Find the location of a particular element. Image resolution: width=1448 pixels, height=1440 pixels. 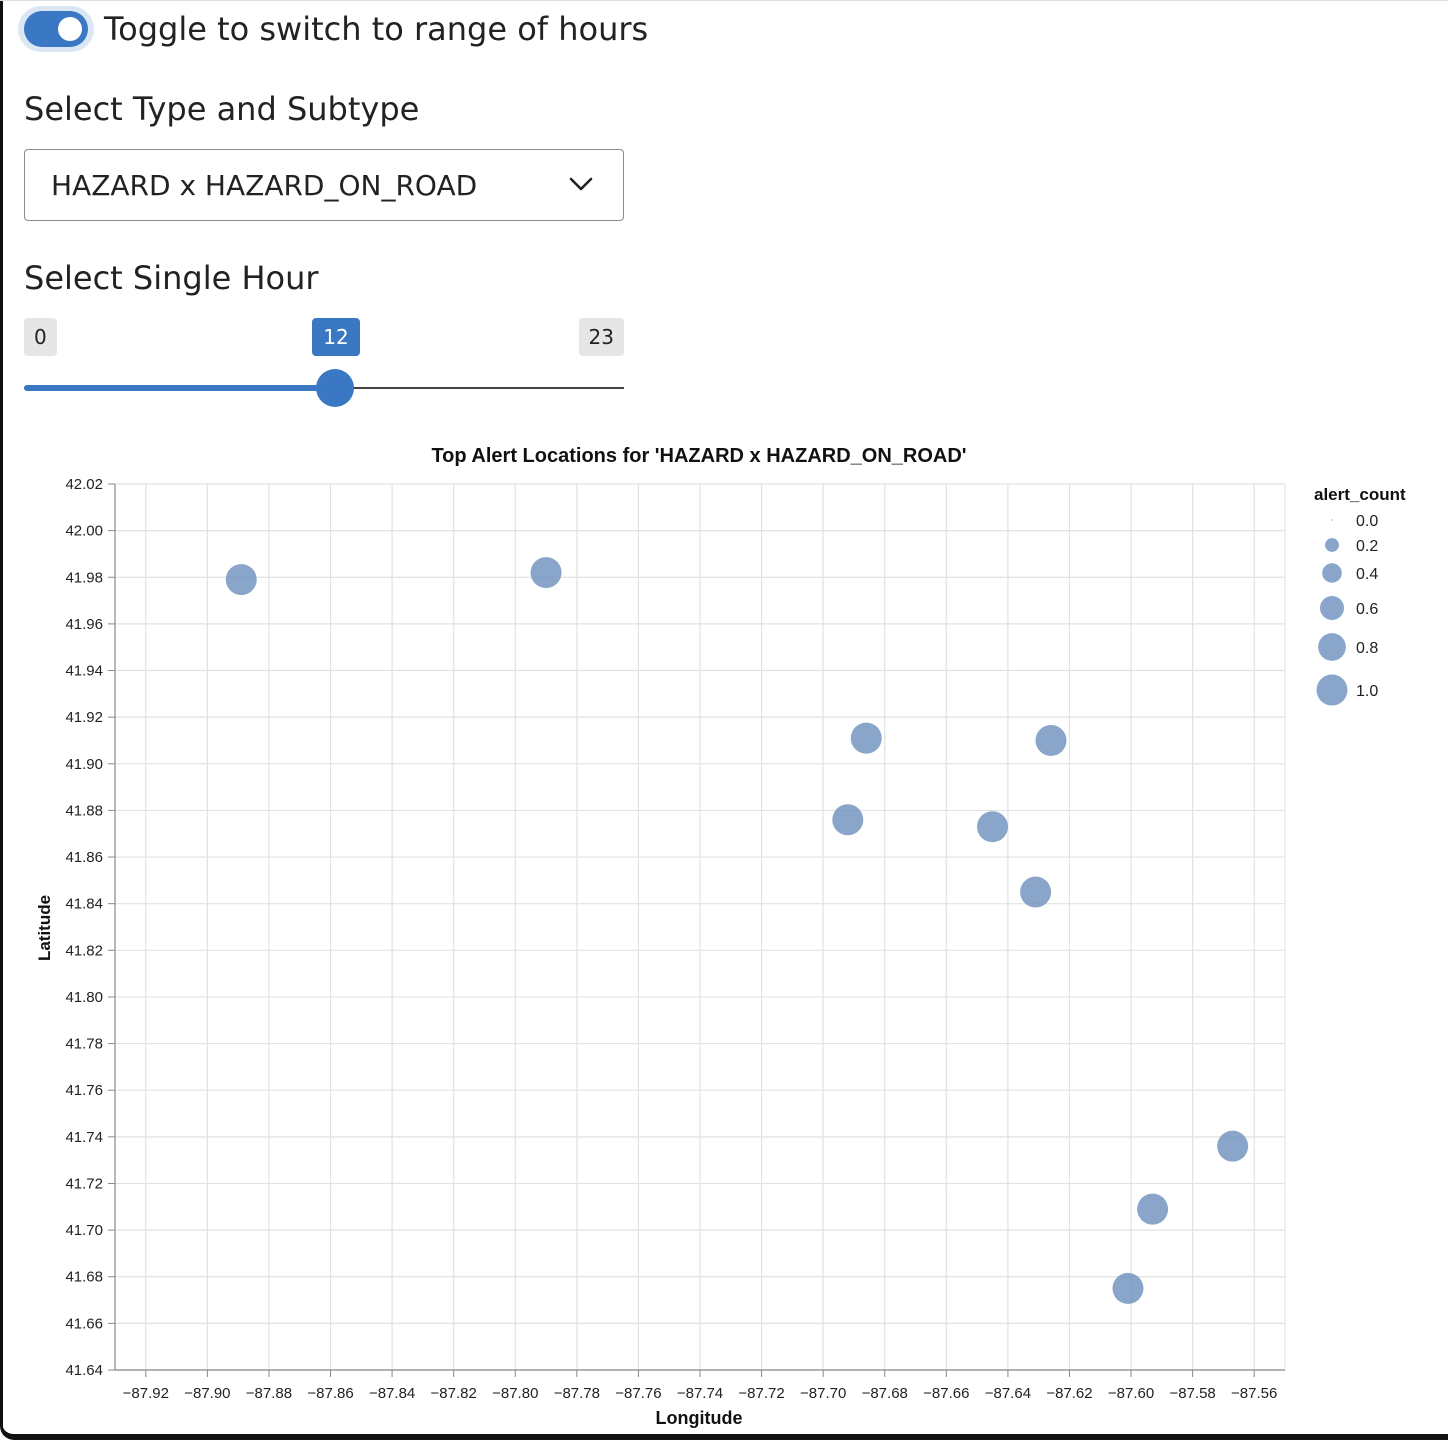

toggle-track is located at coordinates (56, 29).